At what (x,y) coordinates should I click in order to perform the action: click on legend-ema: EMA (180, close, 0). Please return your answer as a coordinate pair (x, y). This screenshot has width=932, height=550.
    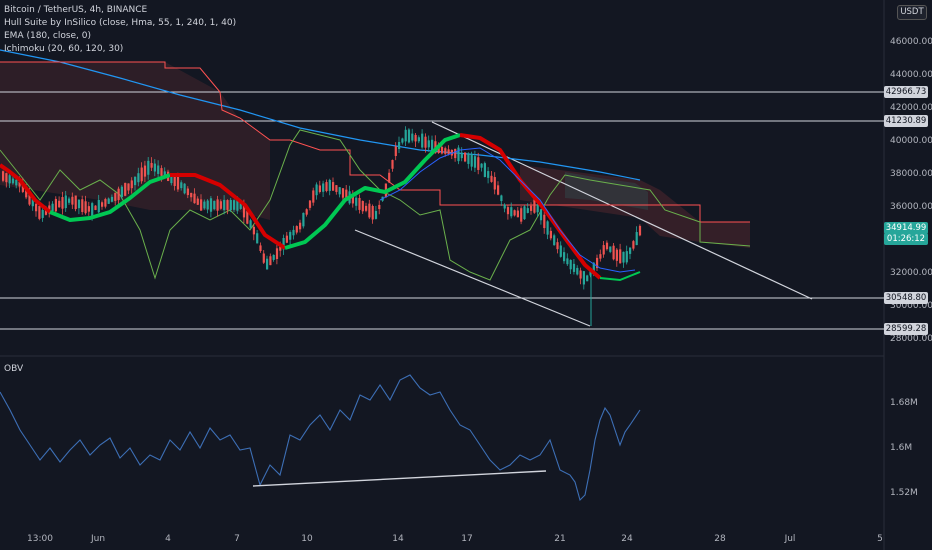
    Looking at the image, I should click on (48, 36).